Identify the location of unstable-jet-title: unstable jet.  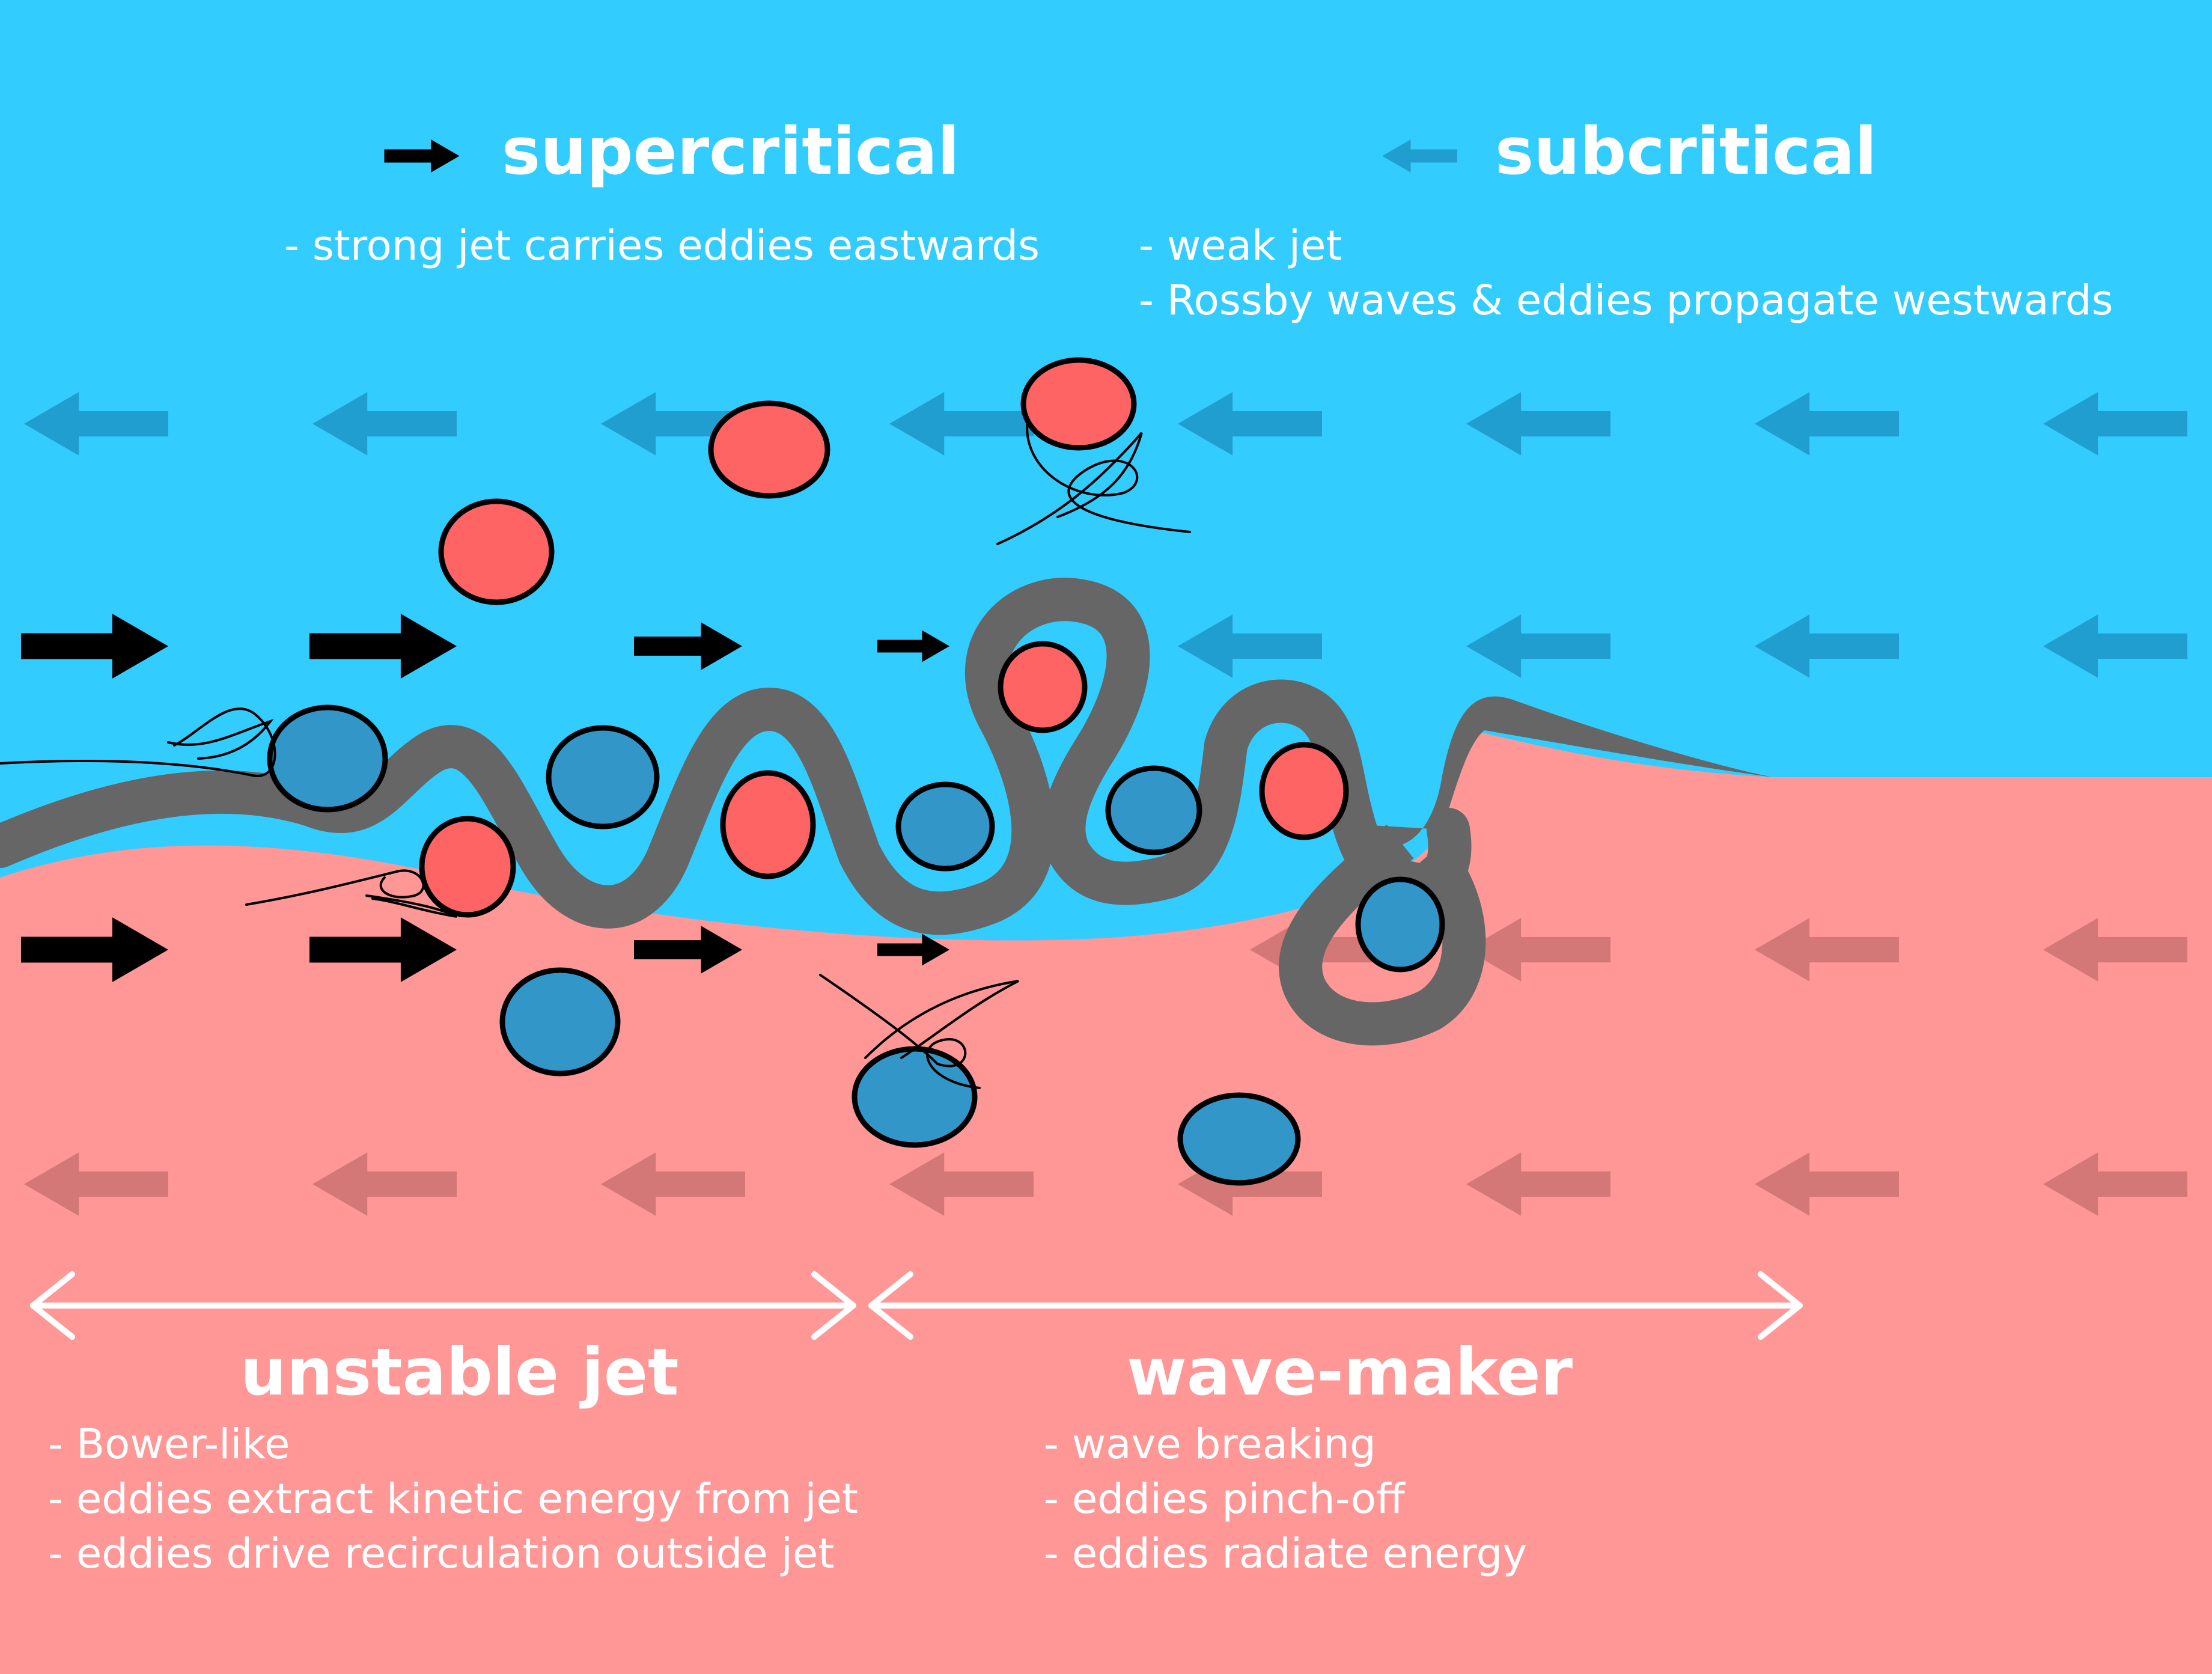
(459, 1372).